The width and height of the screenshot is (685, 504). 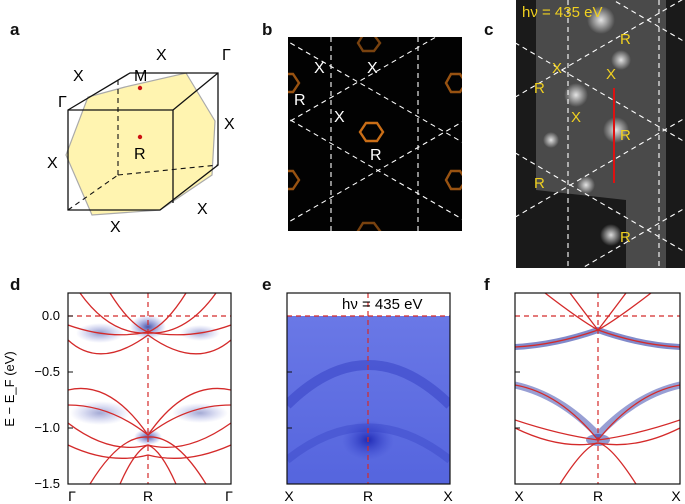 I want to click on panel-letter-b: b, so click(x=267, y=29).